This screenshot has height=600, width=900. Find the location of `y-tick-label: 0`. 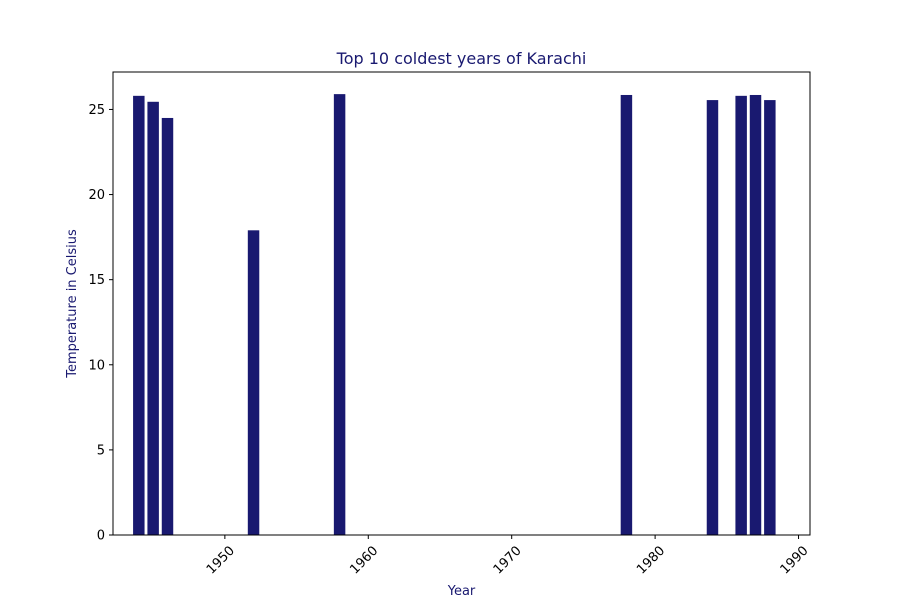

y-tick-label: 0 is located at coordinates (101, 536).